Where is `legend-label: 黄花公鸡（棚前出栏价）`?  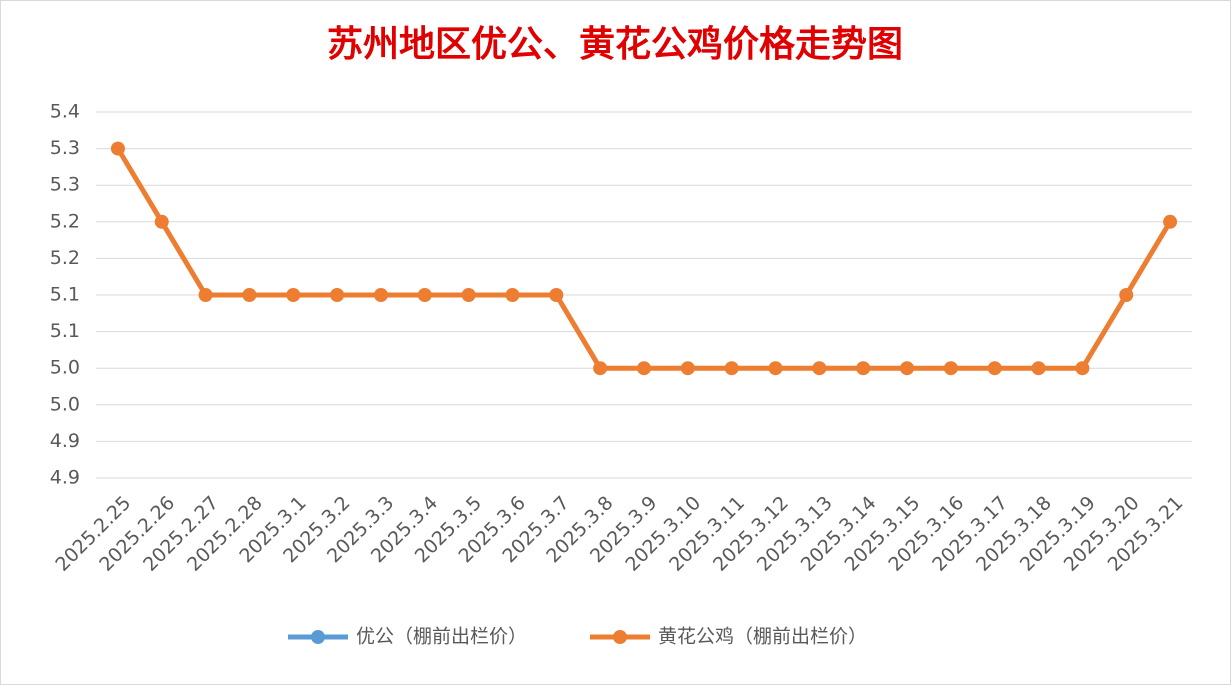 legend-label: 黄花公鸡（棚前出栏价） is located at coordinates (762, 637).